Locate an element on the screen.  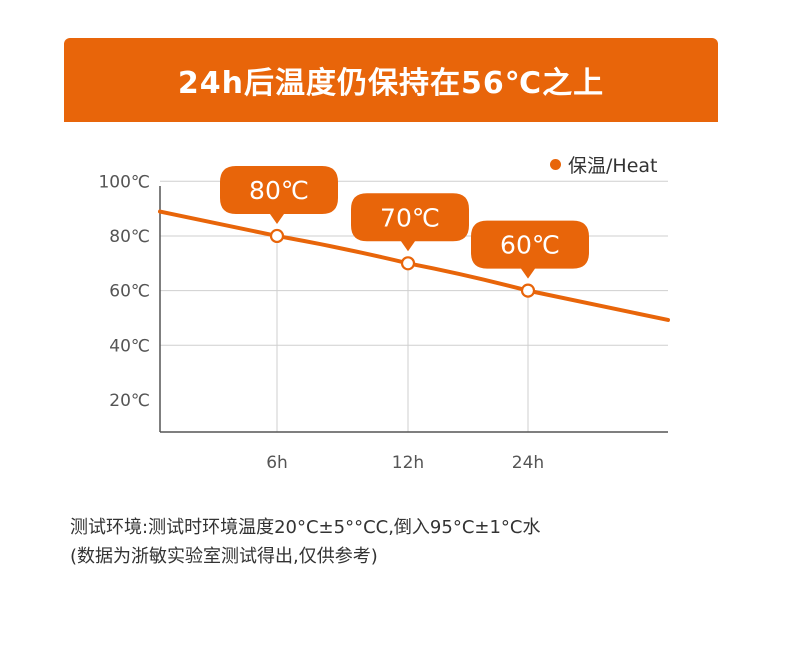
data-label: 70℃ is located at coordinates (410, 217).